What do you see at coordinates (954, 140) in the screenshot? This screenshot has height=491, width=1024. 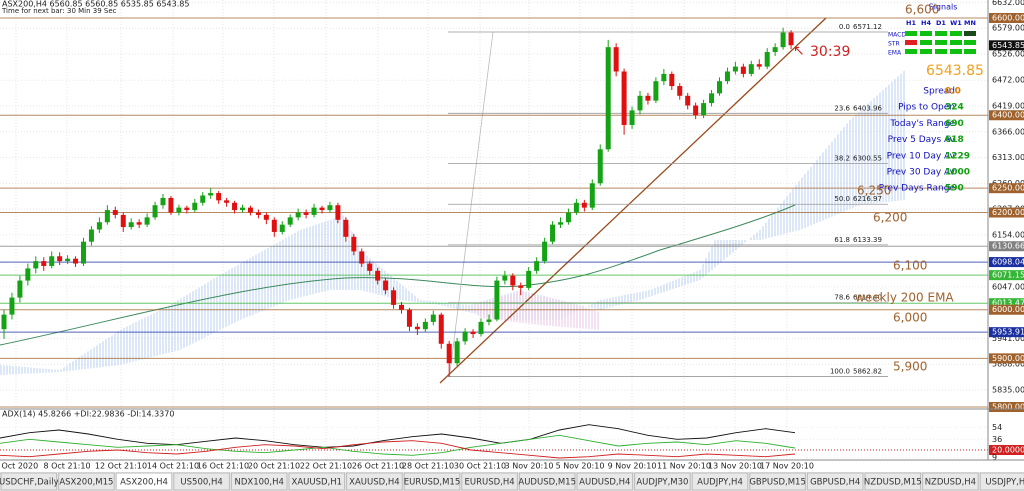 I see `stat-value: 618` at bounding box center [954, 140].